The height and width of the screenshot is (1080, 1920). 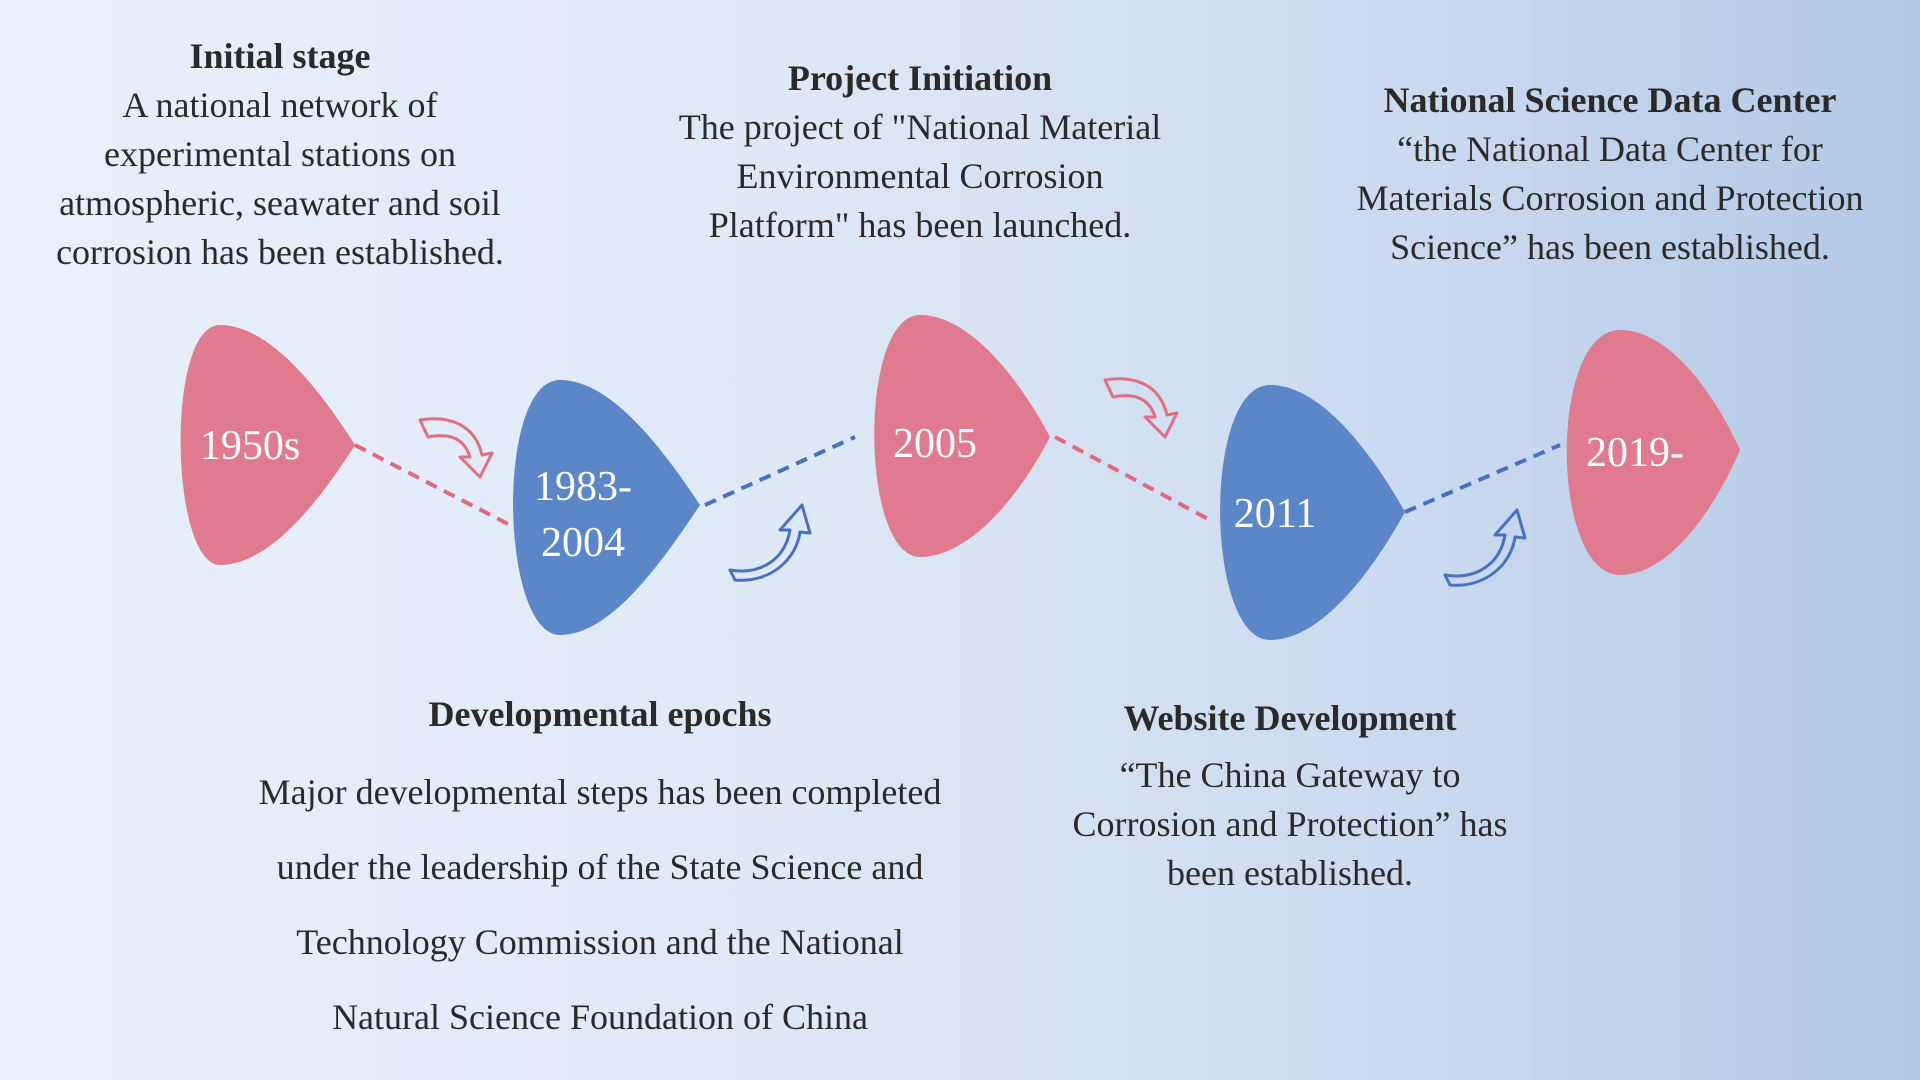 I want to click on milestone-label-2011: 2011, so click(x=1275, y=514).